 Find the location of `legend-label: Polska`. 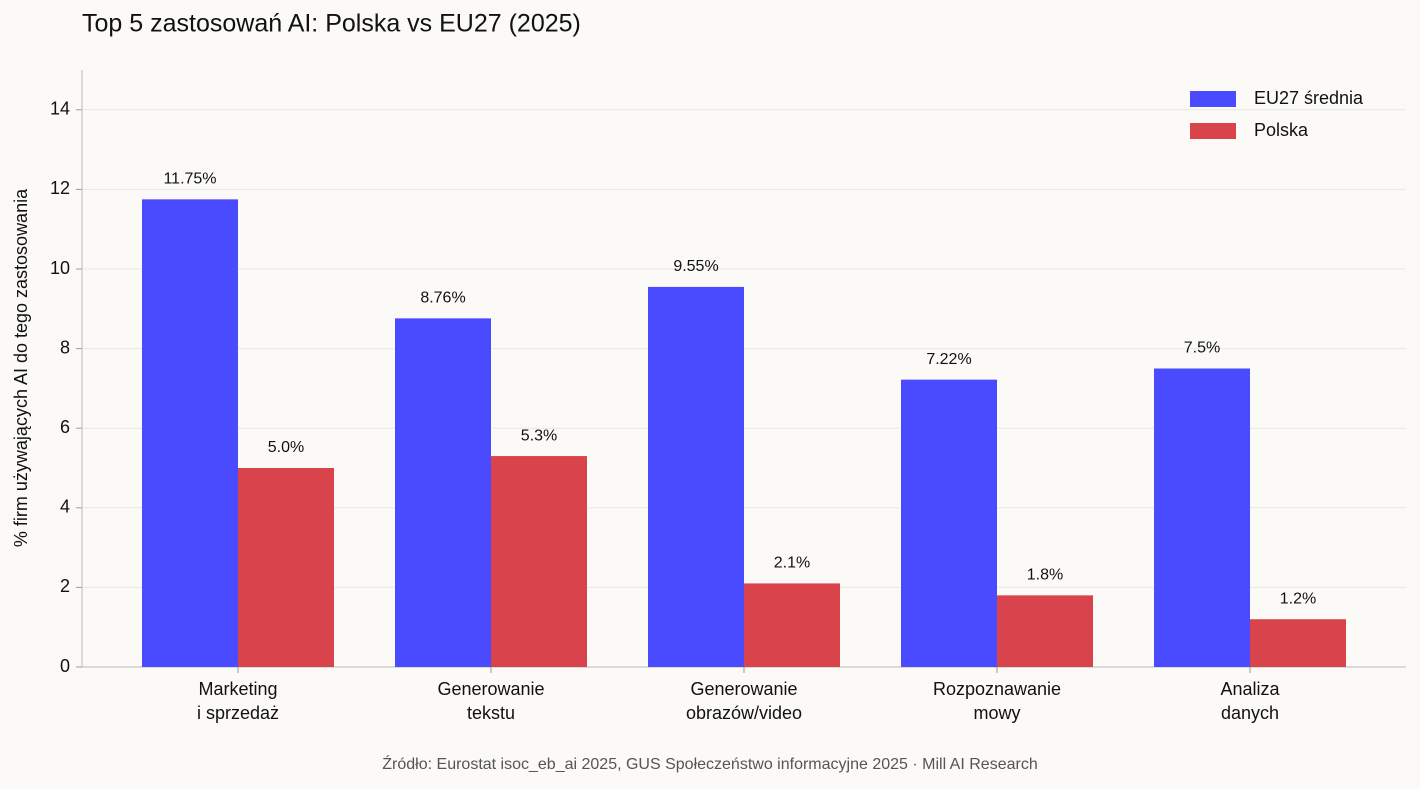

legend-label: Polska is located at coordinates (1281, 130).